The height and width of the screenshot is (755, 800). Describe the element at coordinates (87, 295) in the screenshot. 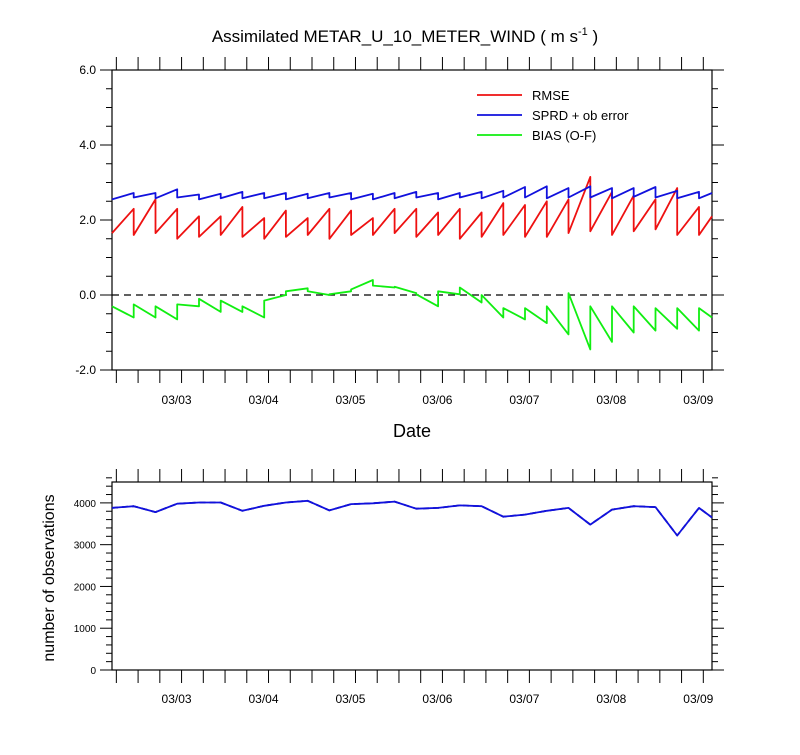

I see `y-tick-label: 0.0` at that location.